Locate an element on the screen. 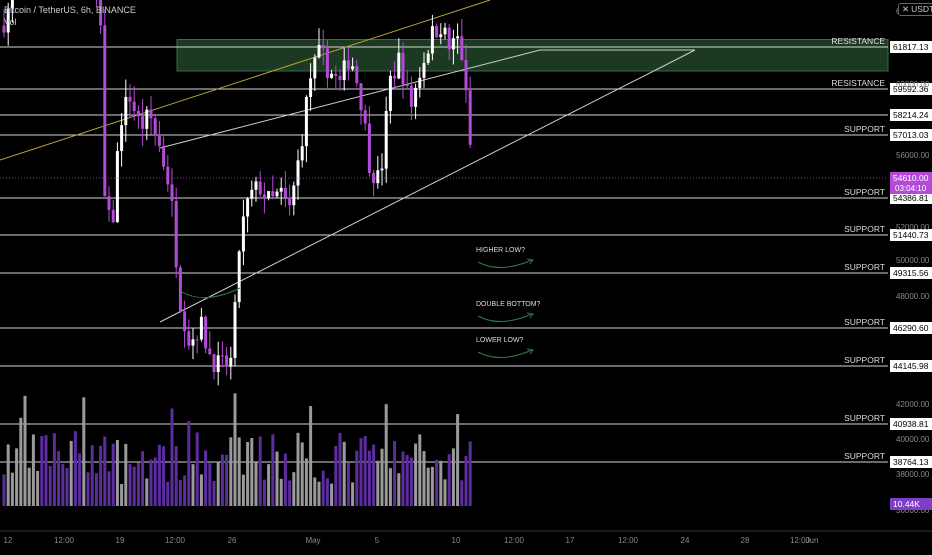 The height and width of the screenshot is (555, 932). price-scale-tick: 50000.00 is located at coordinates (913, 260).